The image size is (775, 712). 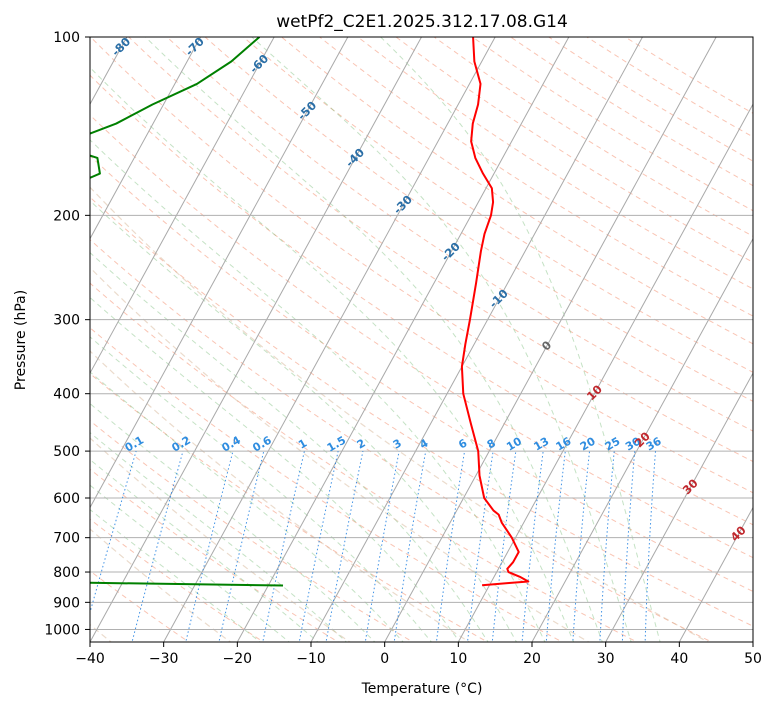 I want to click on isotherm-label: -30, so click(x=402, y=204).